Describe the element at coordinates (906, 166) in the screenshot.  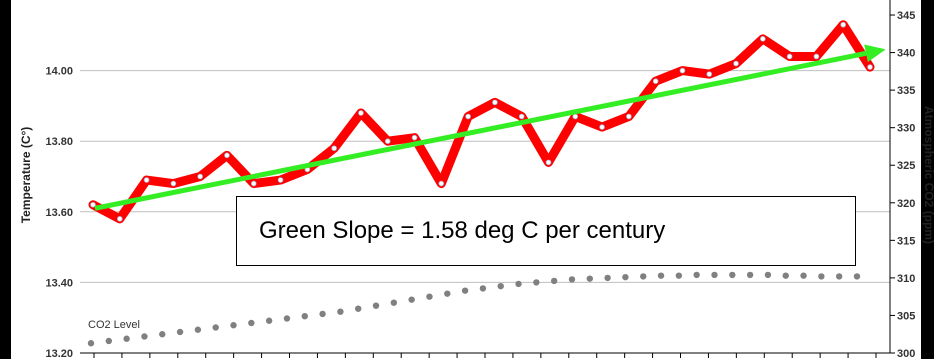
I see `y-right-tick-label-5: 325` at that location.